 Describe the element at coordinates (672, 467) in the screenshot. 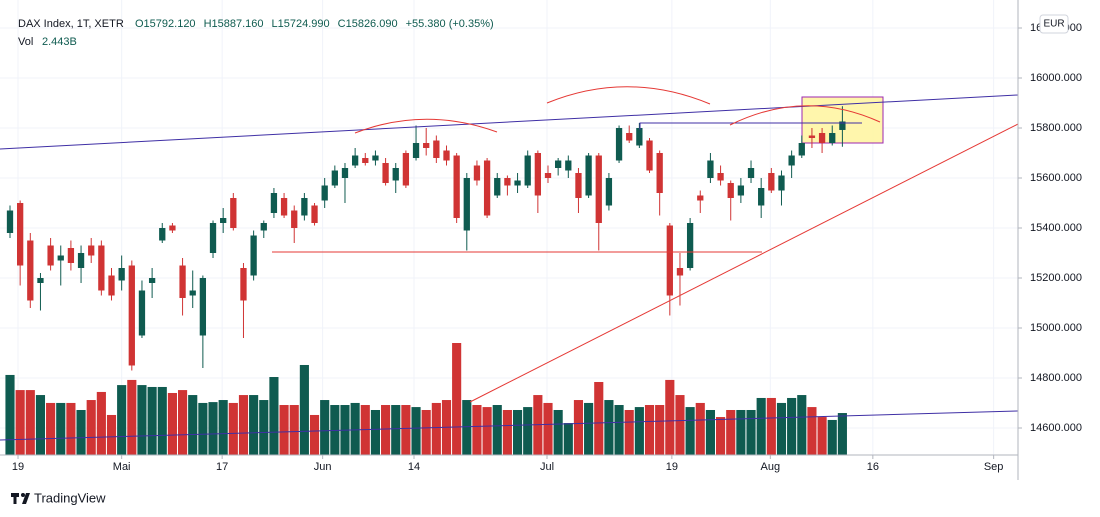

I see `x-tick-label: 19` at that location.